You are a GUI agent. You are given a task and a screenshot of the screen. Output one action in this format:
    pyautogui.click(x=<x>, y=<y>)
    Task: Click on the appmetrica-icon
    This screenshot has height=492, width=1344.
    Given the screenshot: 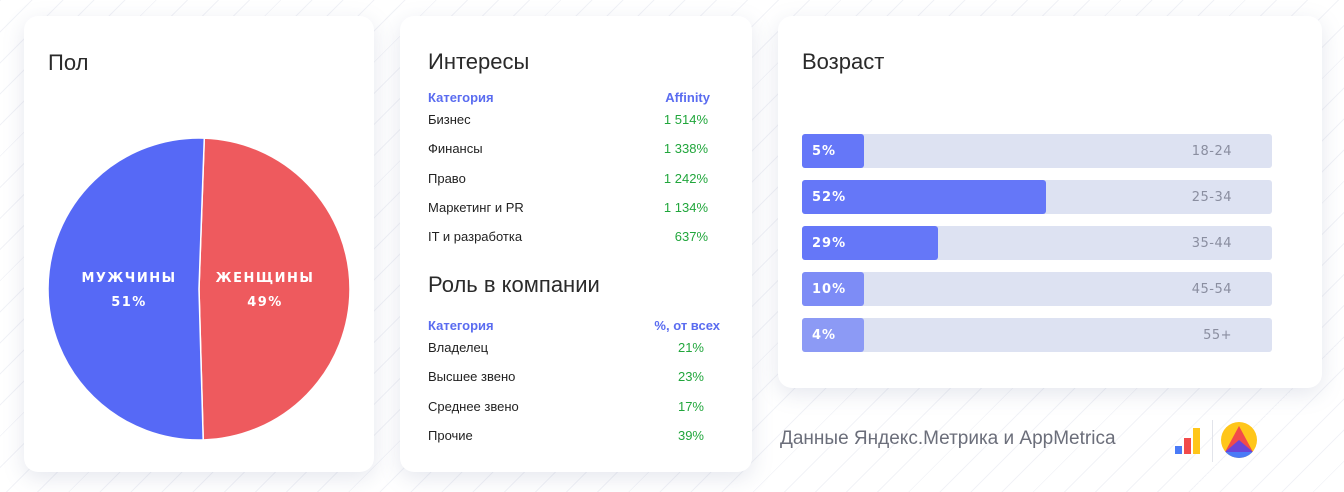 What is the action you would take?
    pyautogui.click(x=1239, y=440)
    